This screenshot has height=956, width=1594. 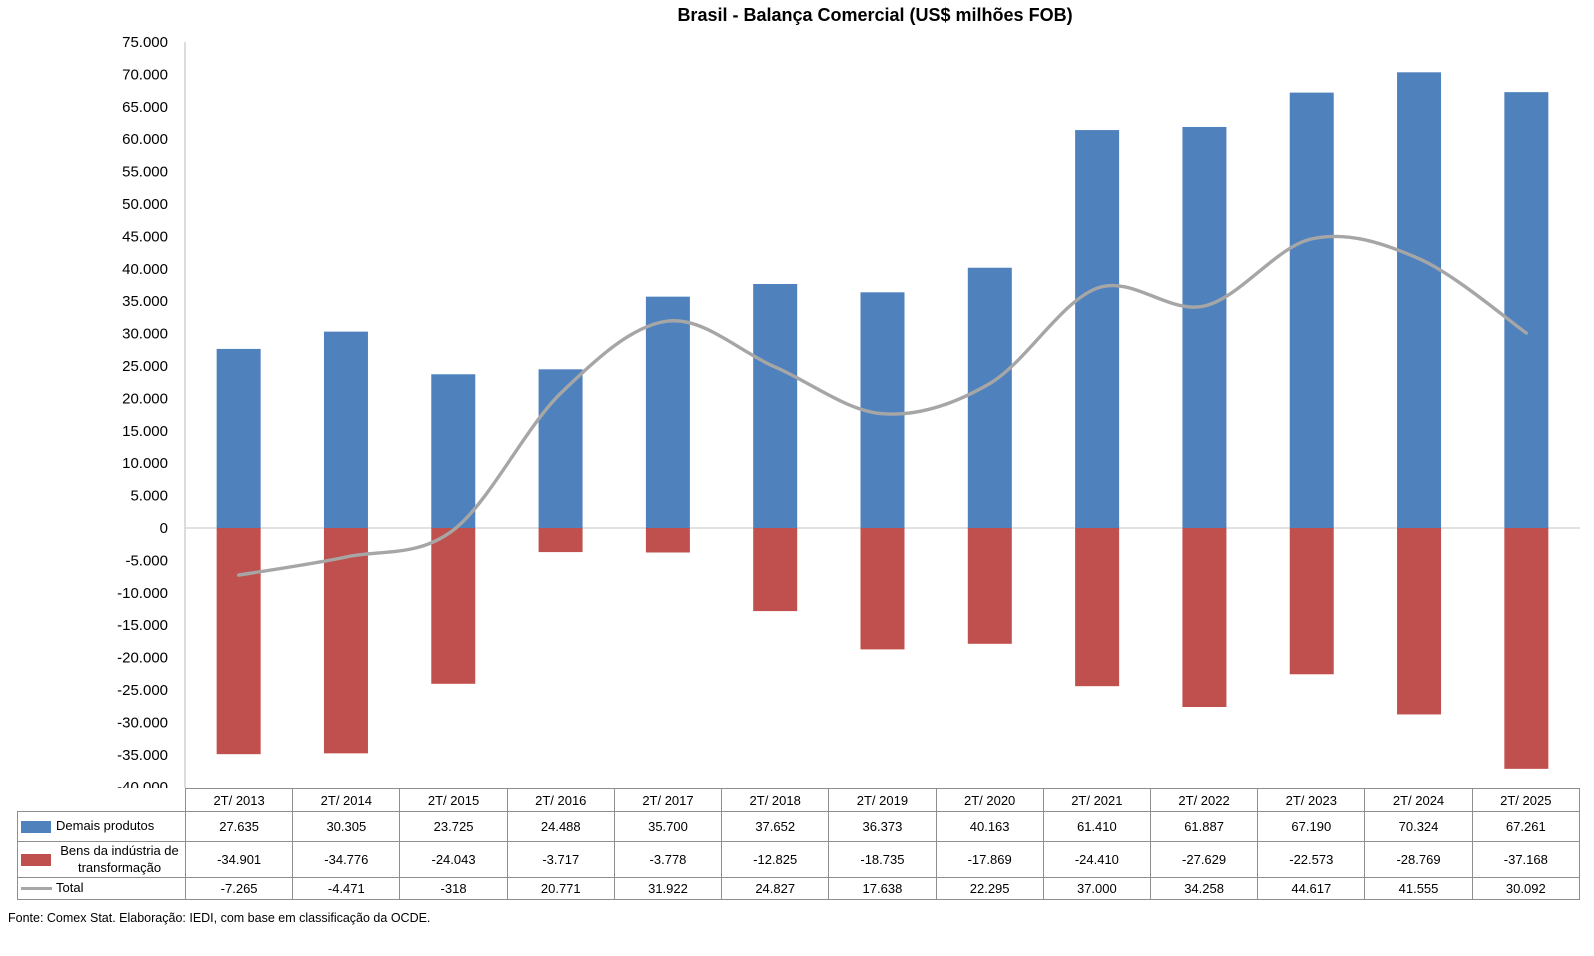 What do you see at coordinates (1418, 800) in the screenshot?
I see `table-header-cell: 2T/ 2024` at bounding box center [1418, 800].